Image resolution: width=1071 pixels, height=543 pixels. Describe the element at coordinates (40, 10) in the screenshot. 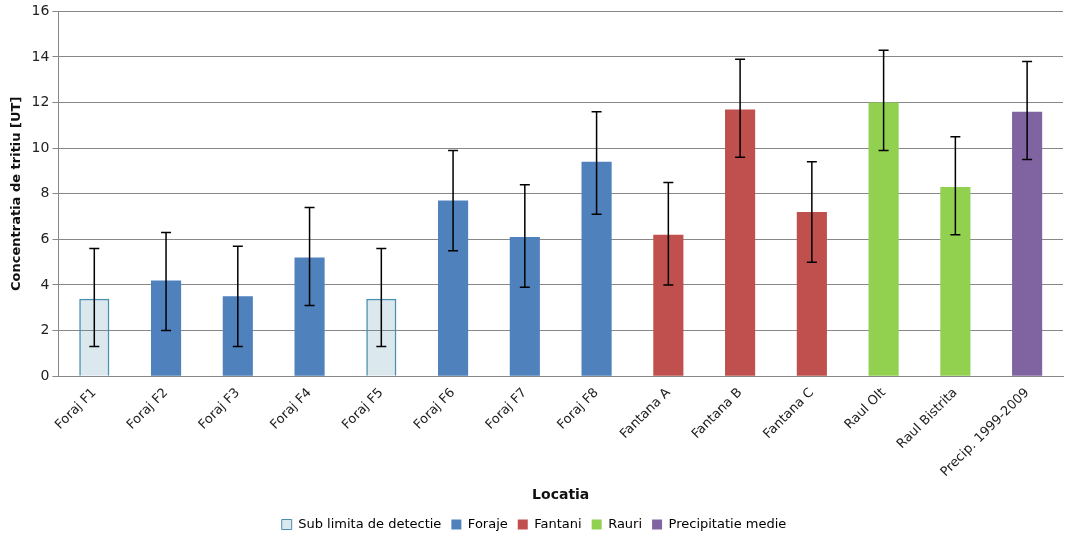

I see `y-tick-label: 16` at that location.